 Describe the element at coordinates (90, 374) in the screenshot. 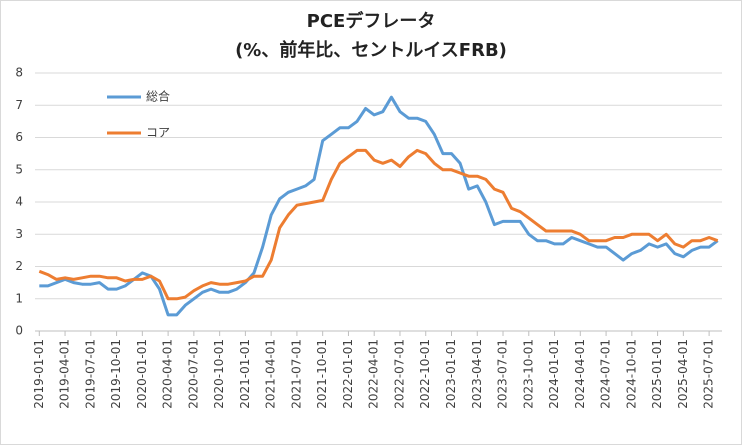

I see `x-tick-label: 2019-07-01` at that location.